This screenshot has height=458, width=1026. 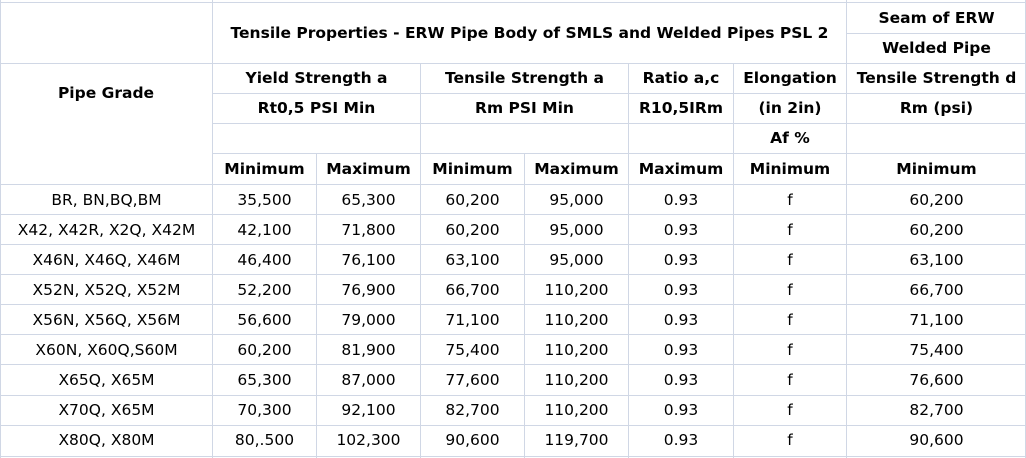 I want to click on yield-max-cell: 65,300, so click(x=368, y=199).